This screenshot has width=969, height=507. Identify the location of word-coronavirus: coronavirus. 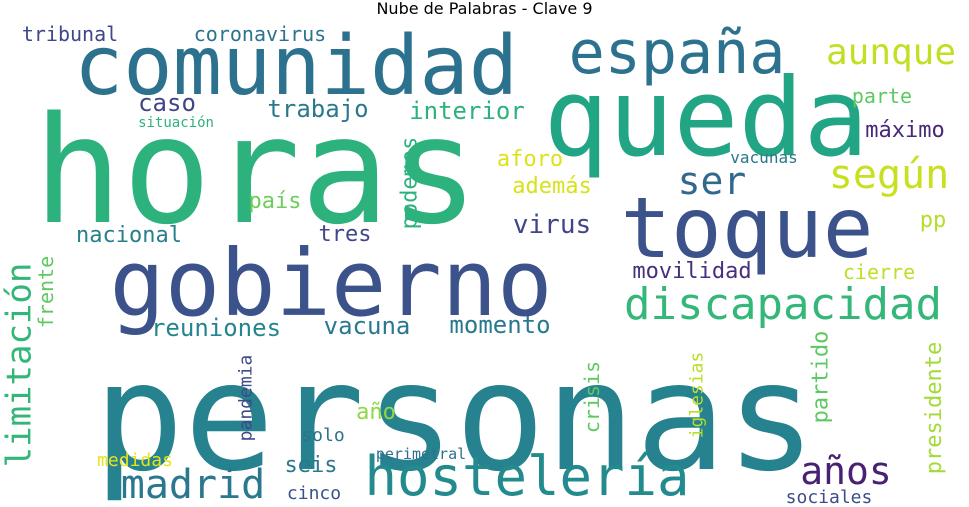
(260, 34).